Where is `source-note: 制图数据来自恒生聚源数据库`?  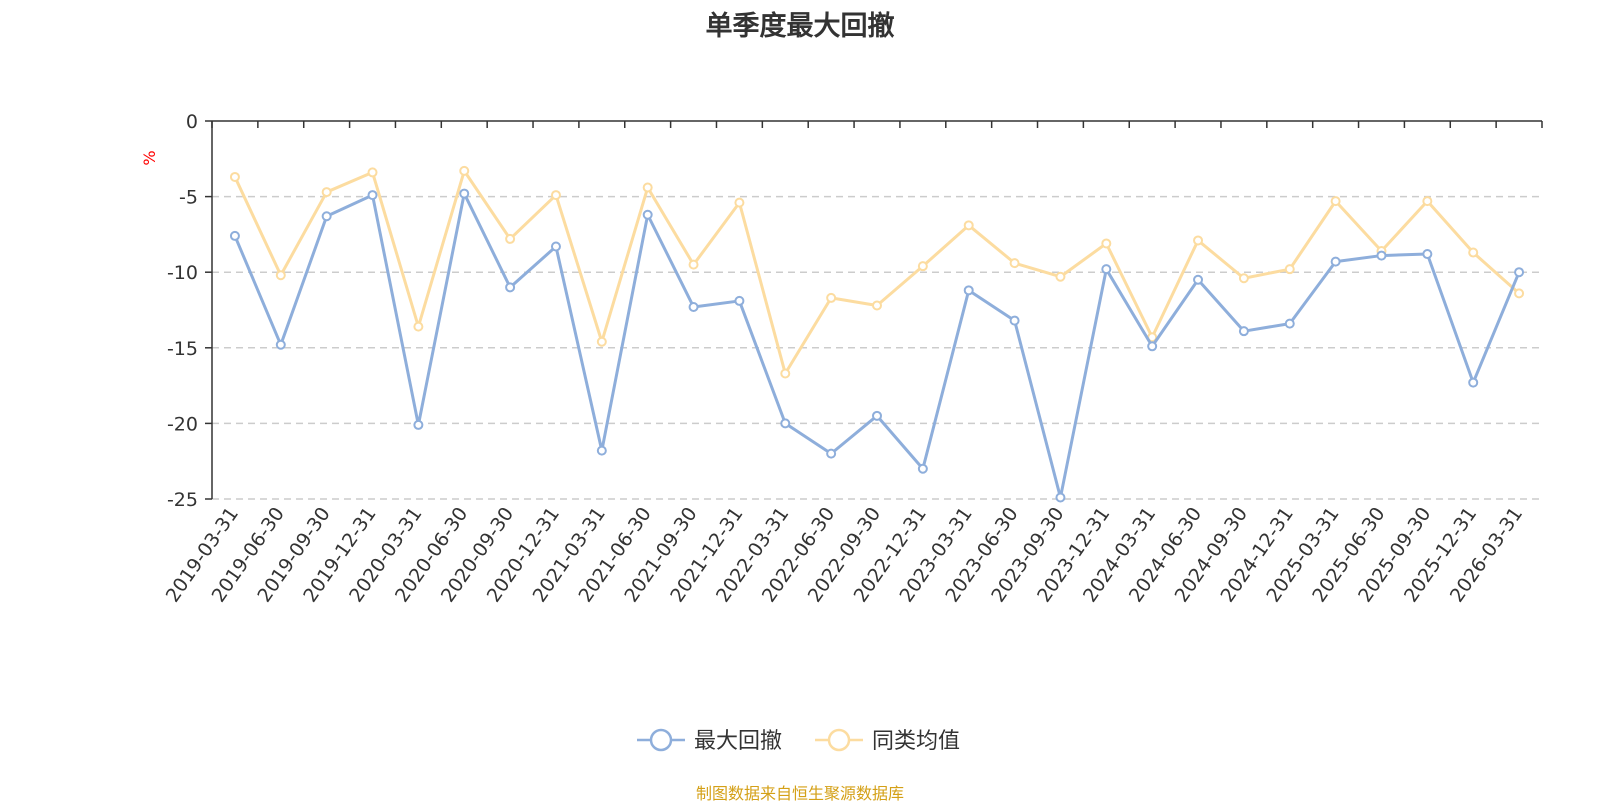
source-note: 制图数据来自恒生聚源数据库 is located at coordinates (799, 793).